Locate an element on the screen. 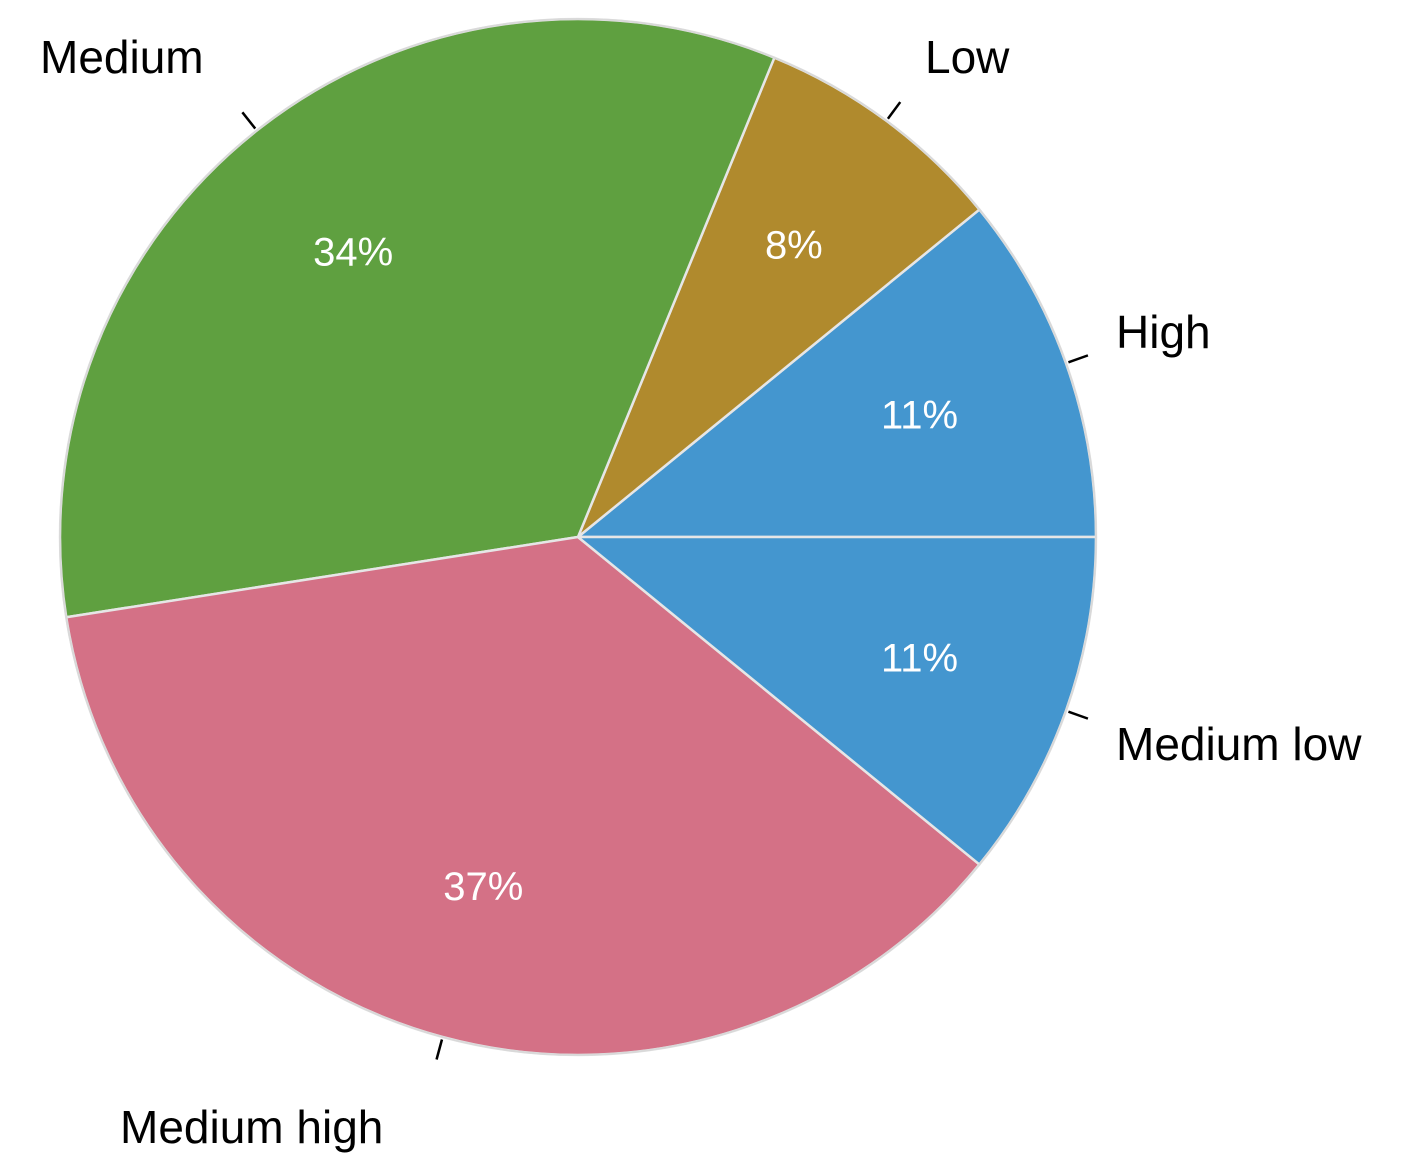 This screenshot has width=1411, height=1175. category-label-medium: Medium is located at coordinates (122, 57).